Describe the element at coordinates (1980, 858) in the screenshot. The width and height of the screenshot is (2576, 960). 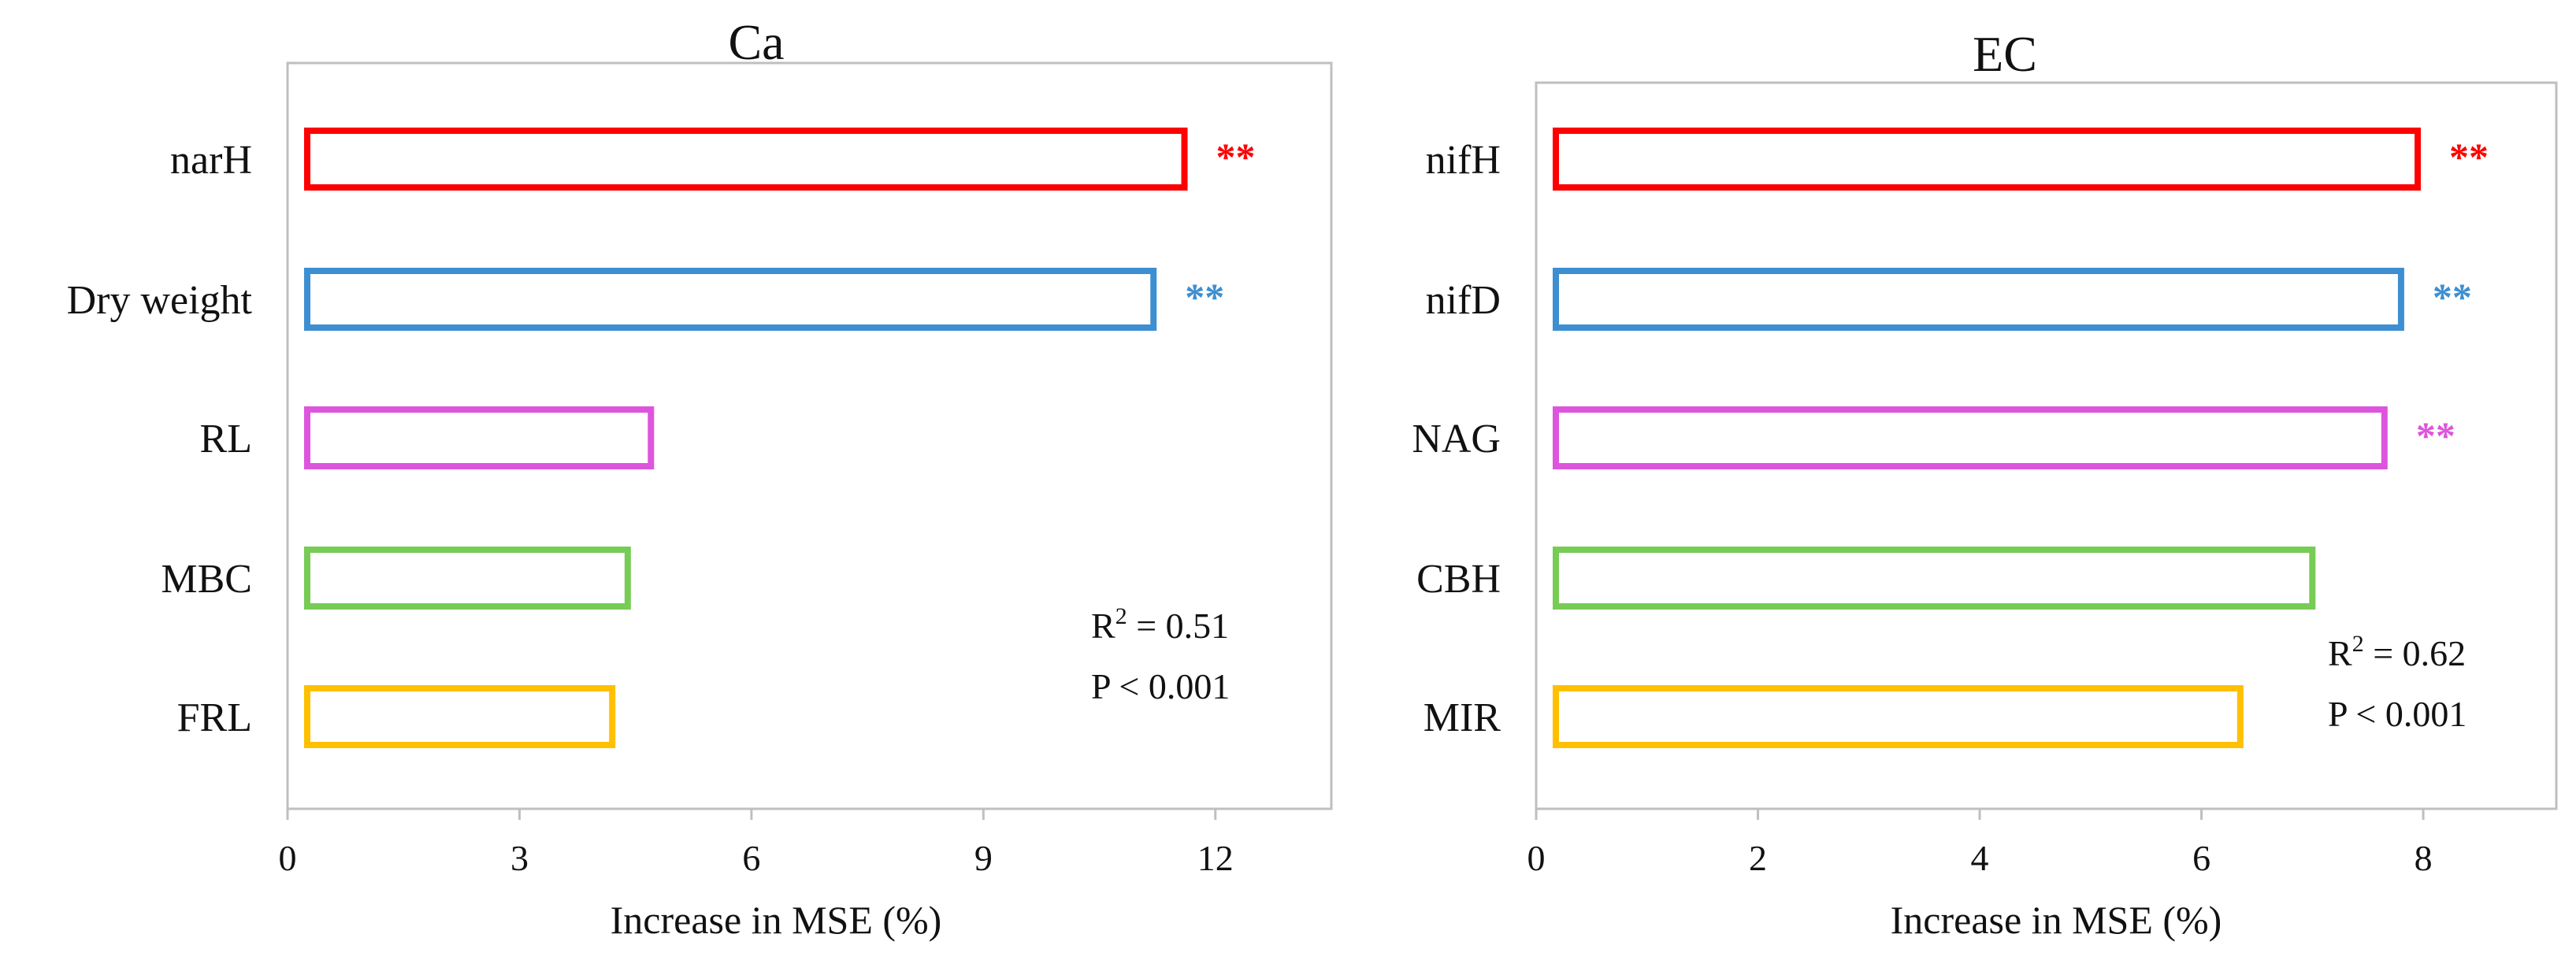
I see `ec-x-tick-label-4: 4` at that location.